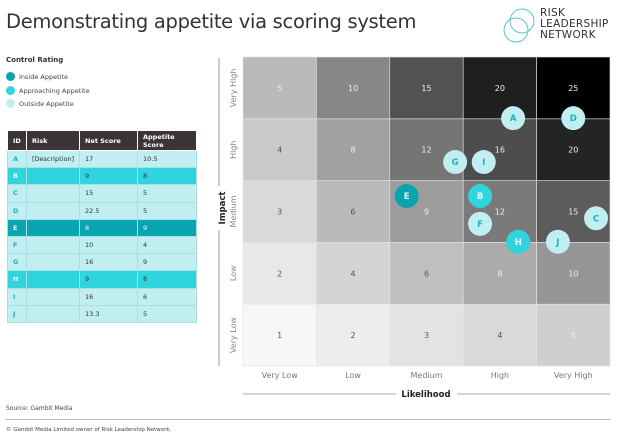 The height and width of the screenshot is (440, 618). I want to click on logo-line: LEADERSHIP, so click(574, 24).